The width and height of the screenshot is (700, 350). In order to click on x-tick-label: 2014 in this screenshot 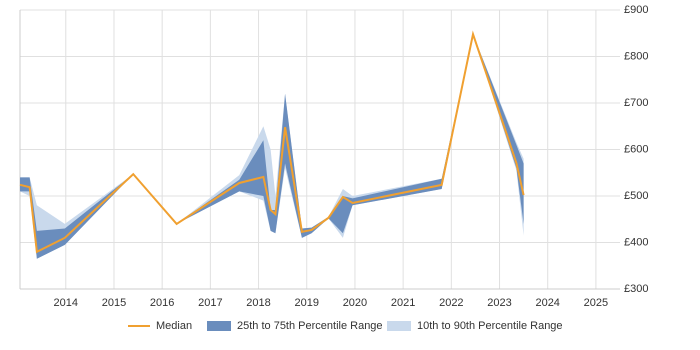, I will do `click(66, 303)`.